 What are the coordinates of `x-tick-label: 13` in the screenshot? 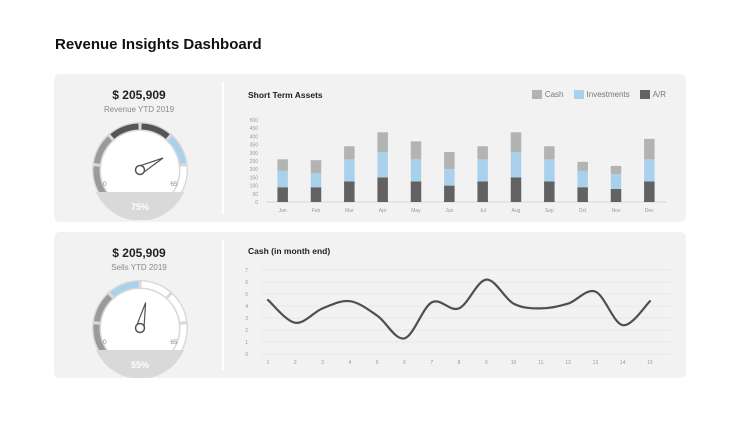 It's located at (596, 363).